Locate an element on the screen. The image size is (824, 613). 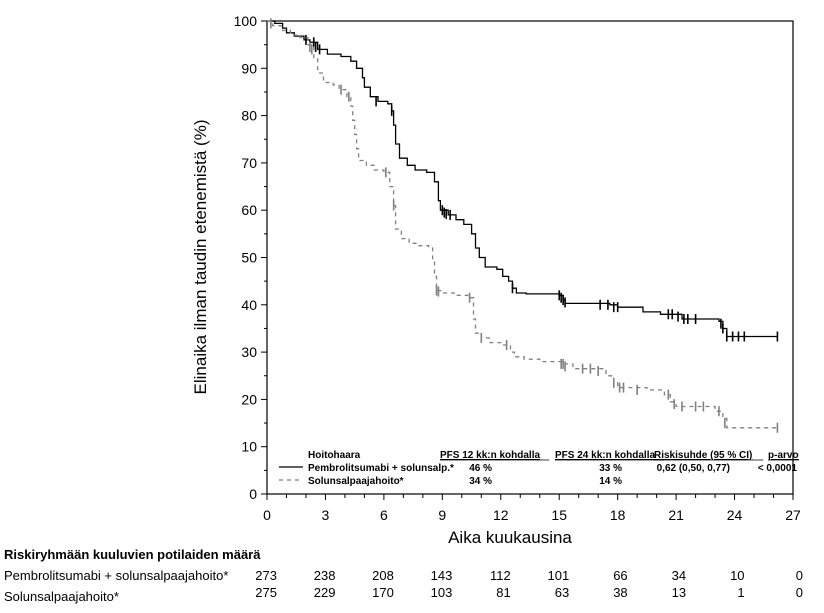
x-tick-label: 24 is located at coordinates (735, 515).